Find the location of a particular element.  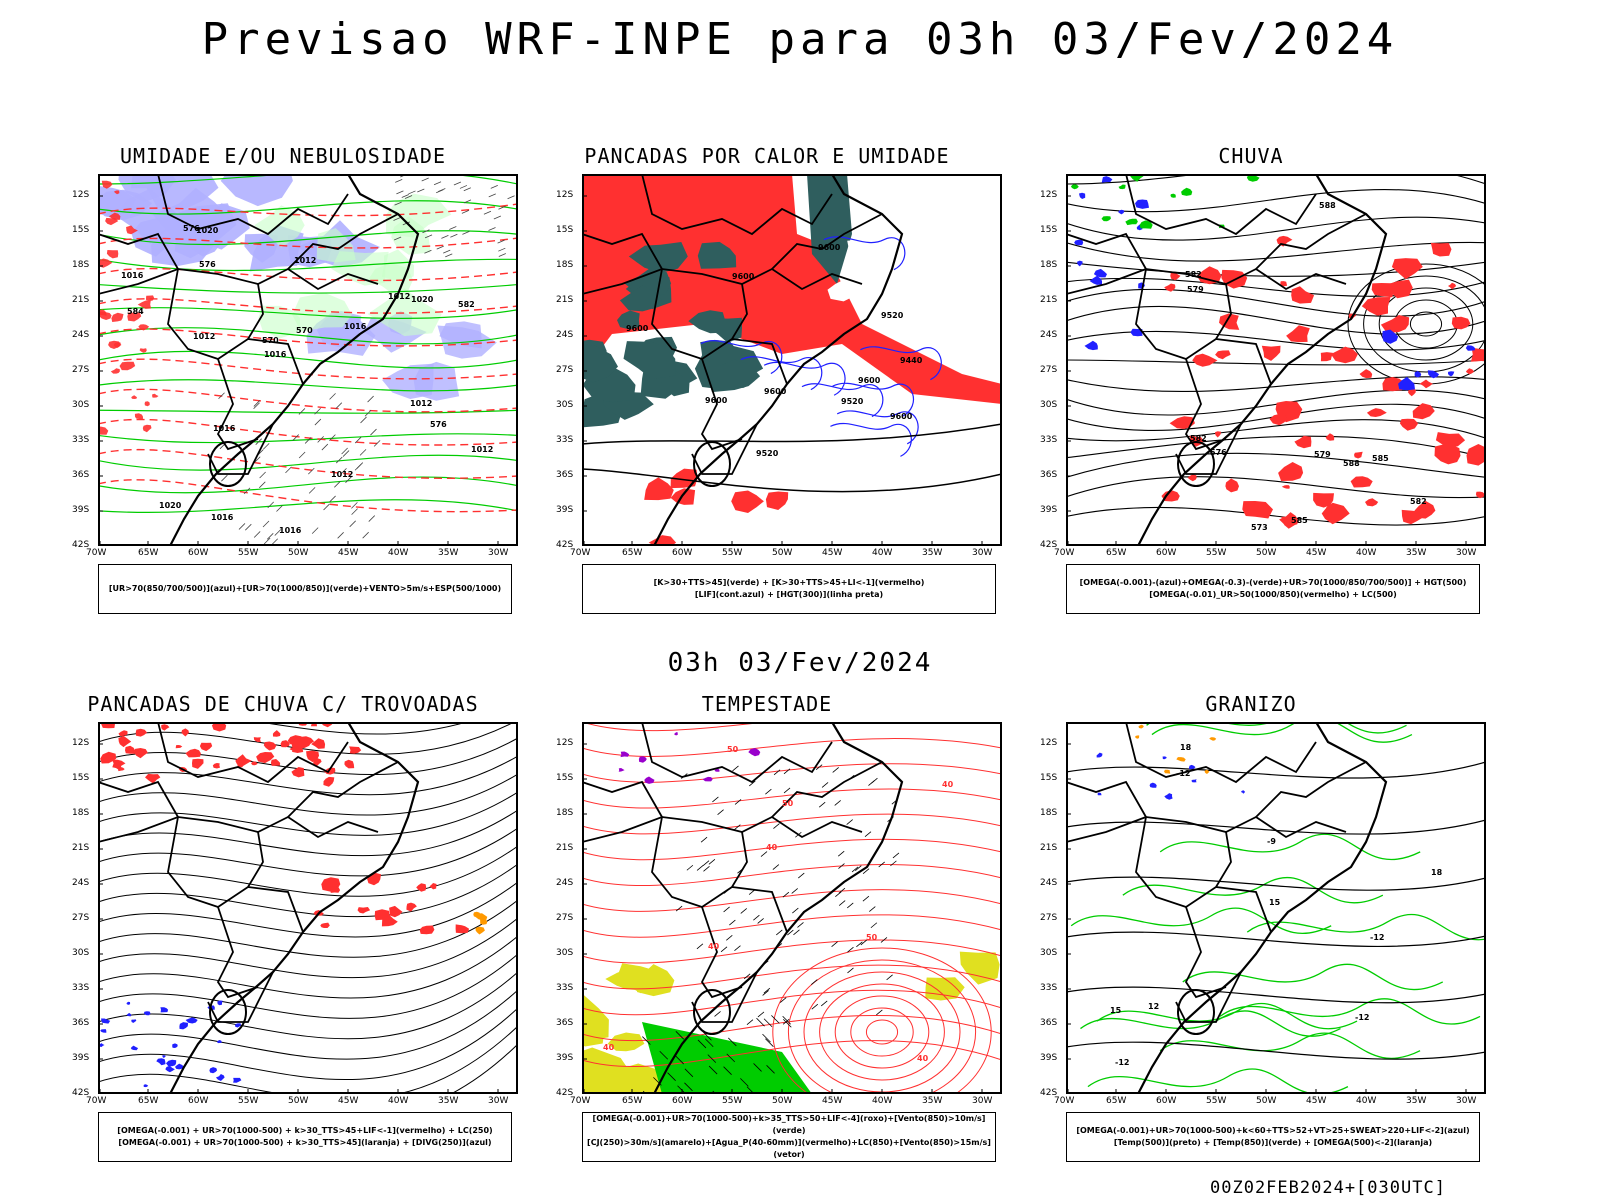

contour-ring is located at coordinates (882, 1032).